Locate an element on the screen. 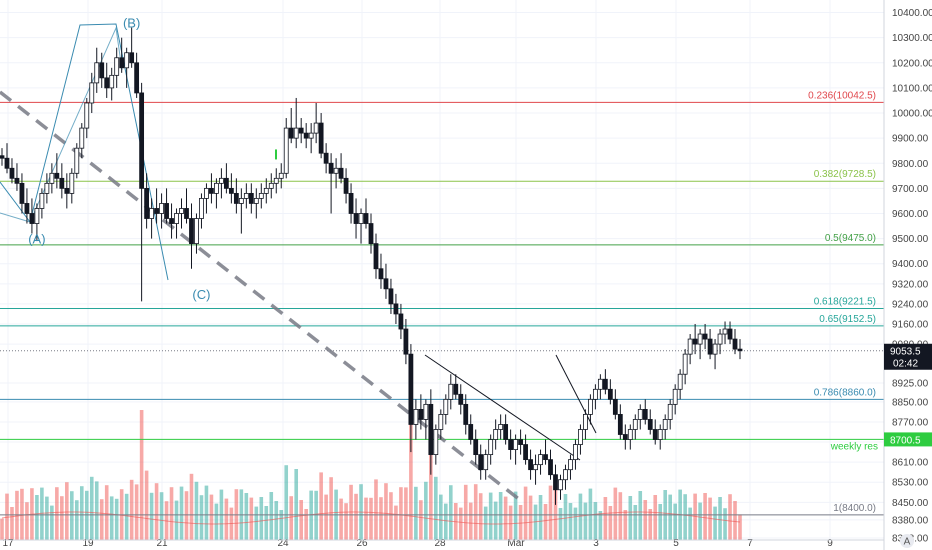 This screenshot has height=550, width=932. y-tick-label: 10400.00 is located at coordinates (912, 13).